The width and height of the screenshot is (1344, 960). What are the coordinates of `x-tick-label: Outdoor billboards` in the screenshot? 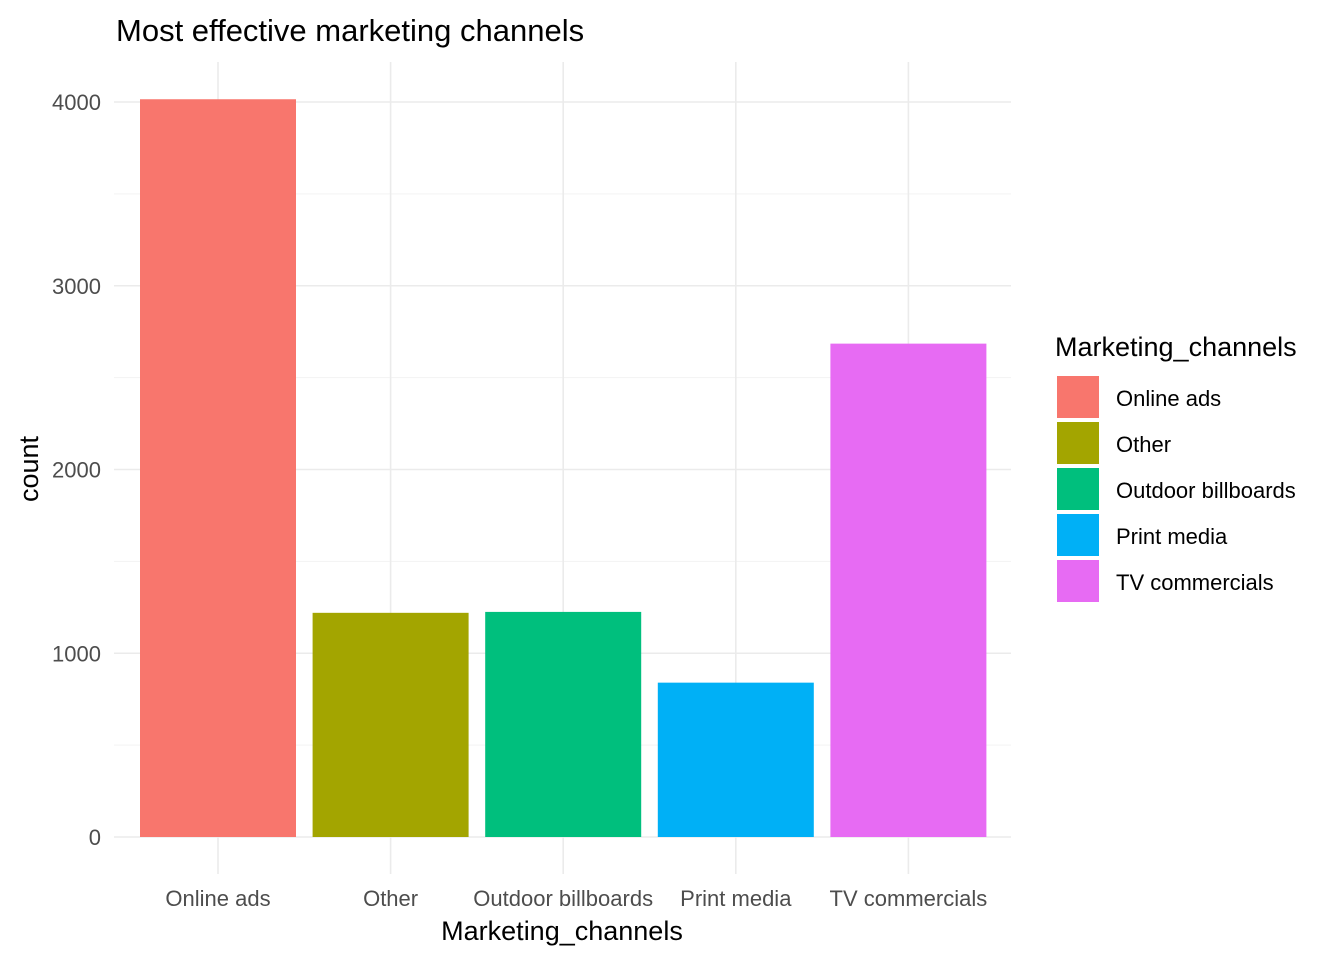 It's located at (563, 898).